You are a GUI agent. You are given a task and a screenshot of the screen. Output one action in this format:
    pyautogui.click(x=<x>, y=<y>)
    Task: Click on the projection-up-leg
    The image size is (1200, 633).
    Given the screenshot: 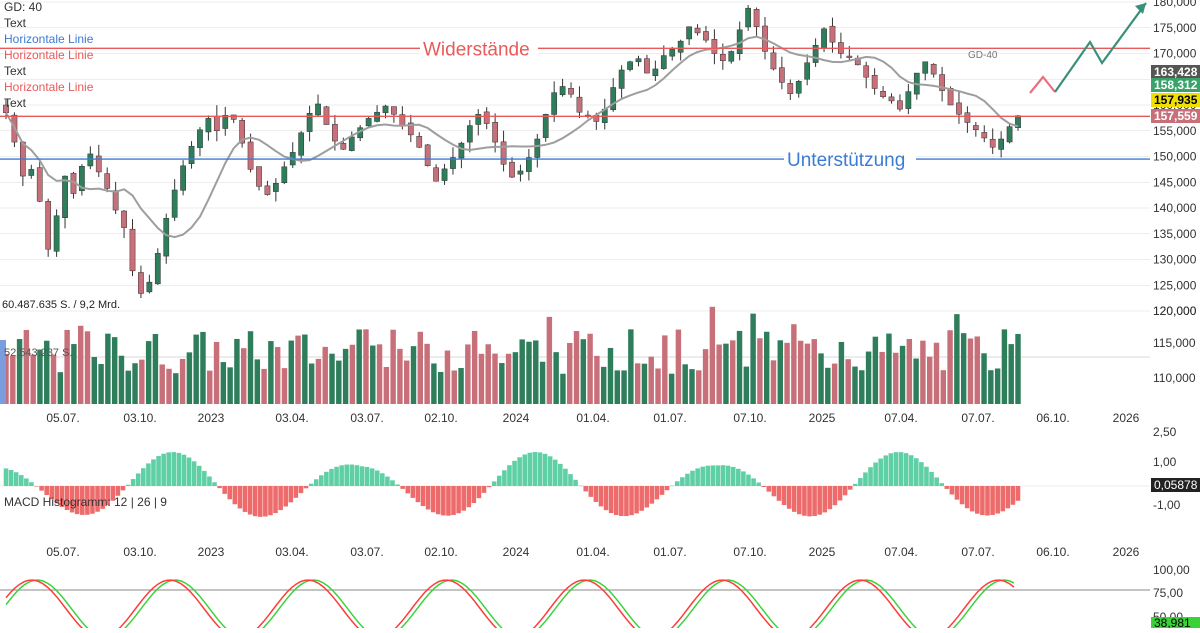 What is the action you would take?
    pyautogui.click(x=1100, y=47)
    